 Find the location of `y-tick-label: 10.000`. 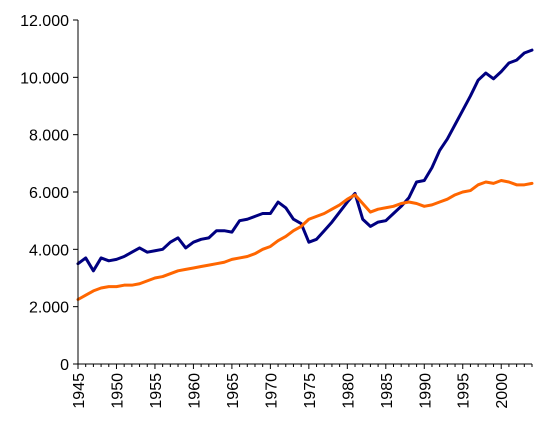

y-tick-label: 10.000 is located at coordinates (44, 78).